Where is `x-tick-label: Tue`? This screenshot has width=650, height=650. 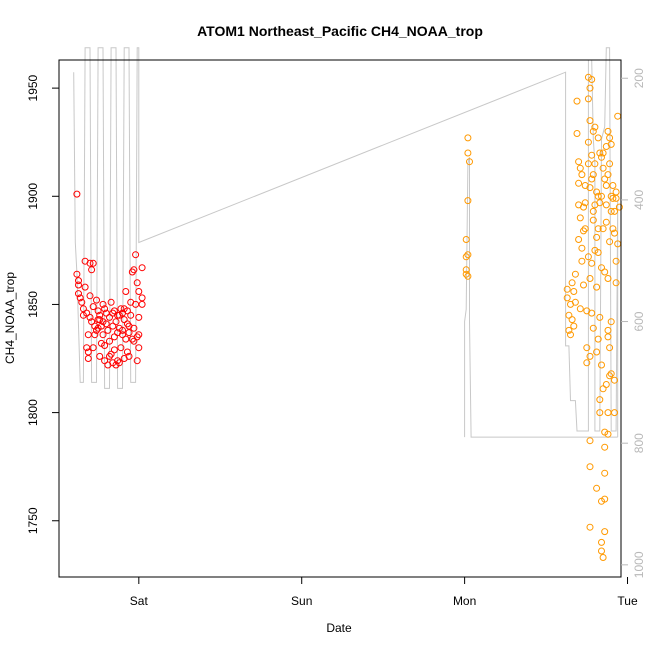 x-tick-label: Tue is located at coordinates (627, 601).